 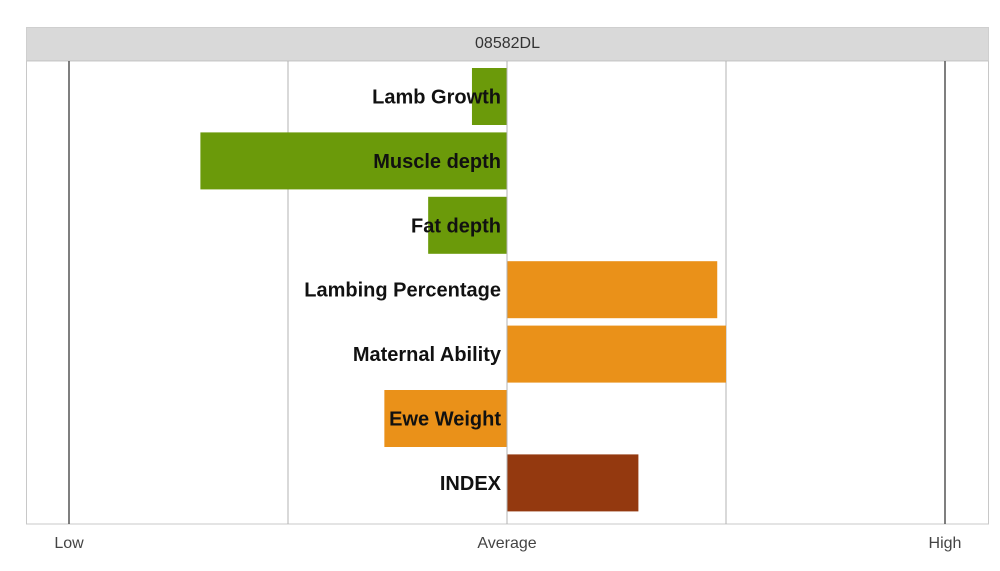 I want to click on category-label-index: INDEX, so click(x=471, y=484).